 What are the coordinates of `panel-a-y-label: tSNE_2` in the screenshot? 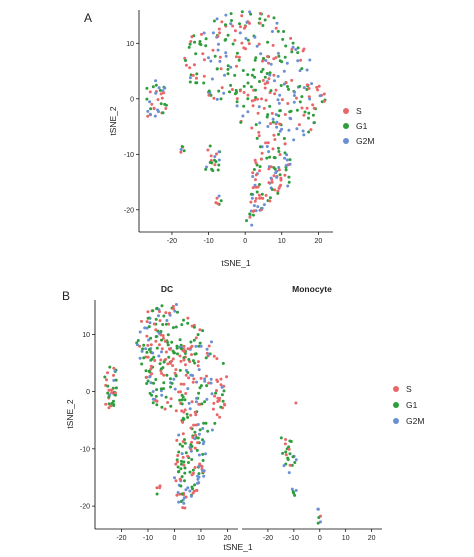 It's located at (113, 121).